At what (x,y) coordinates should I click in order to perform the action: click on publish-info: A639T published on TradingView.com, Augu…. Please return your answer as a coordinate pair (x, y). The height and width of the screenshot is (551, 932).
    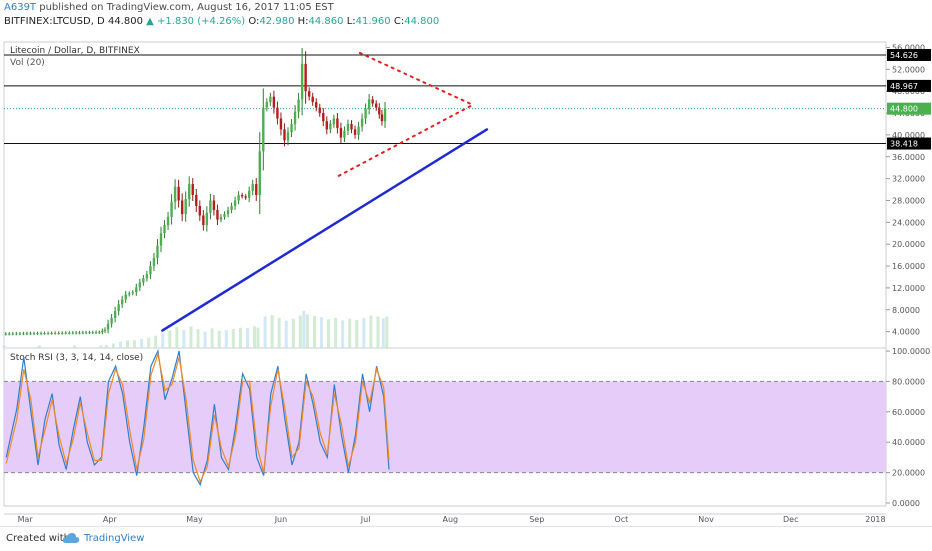
    Looking at the image, I should click on (169, 7).